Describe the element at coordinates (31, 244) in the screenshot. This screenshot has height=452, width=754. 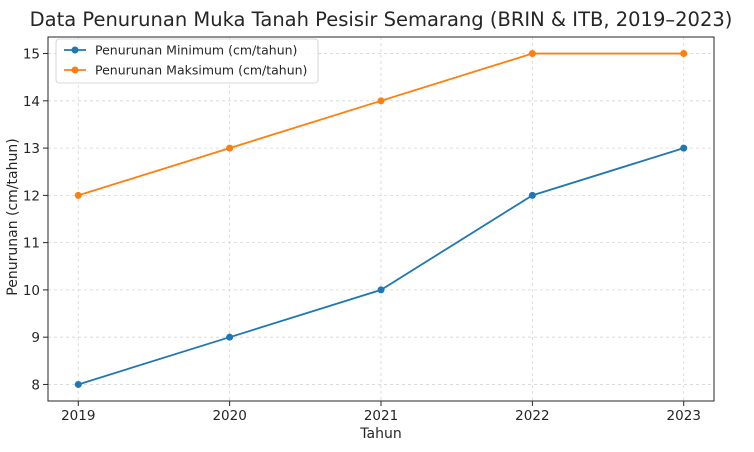
I see `y-tick-label: 11` at that location.